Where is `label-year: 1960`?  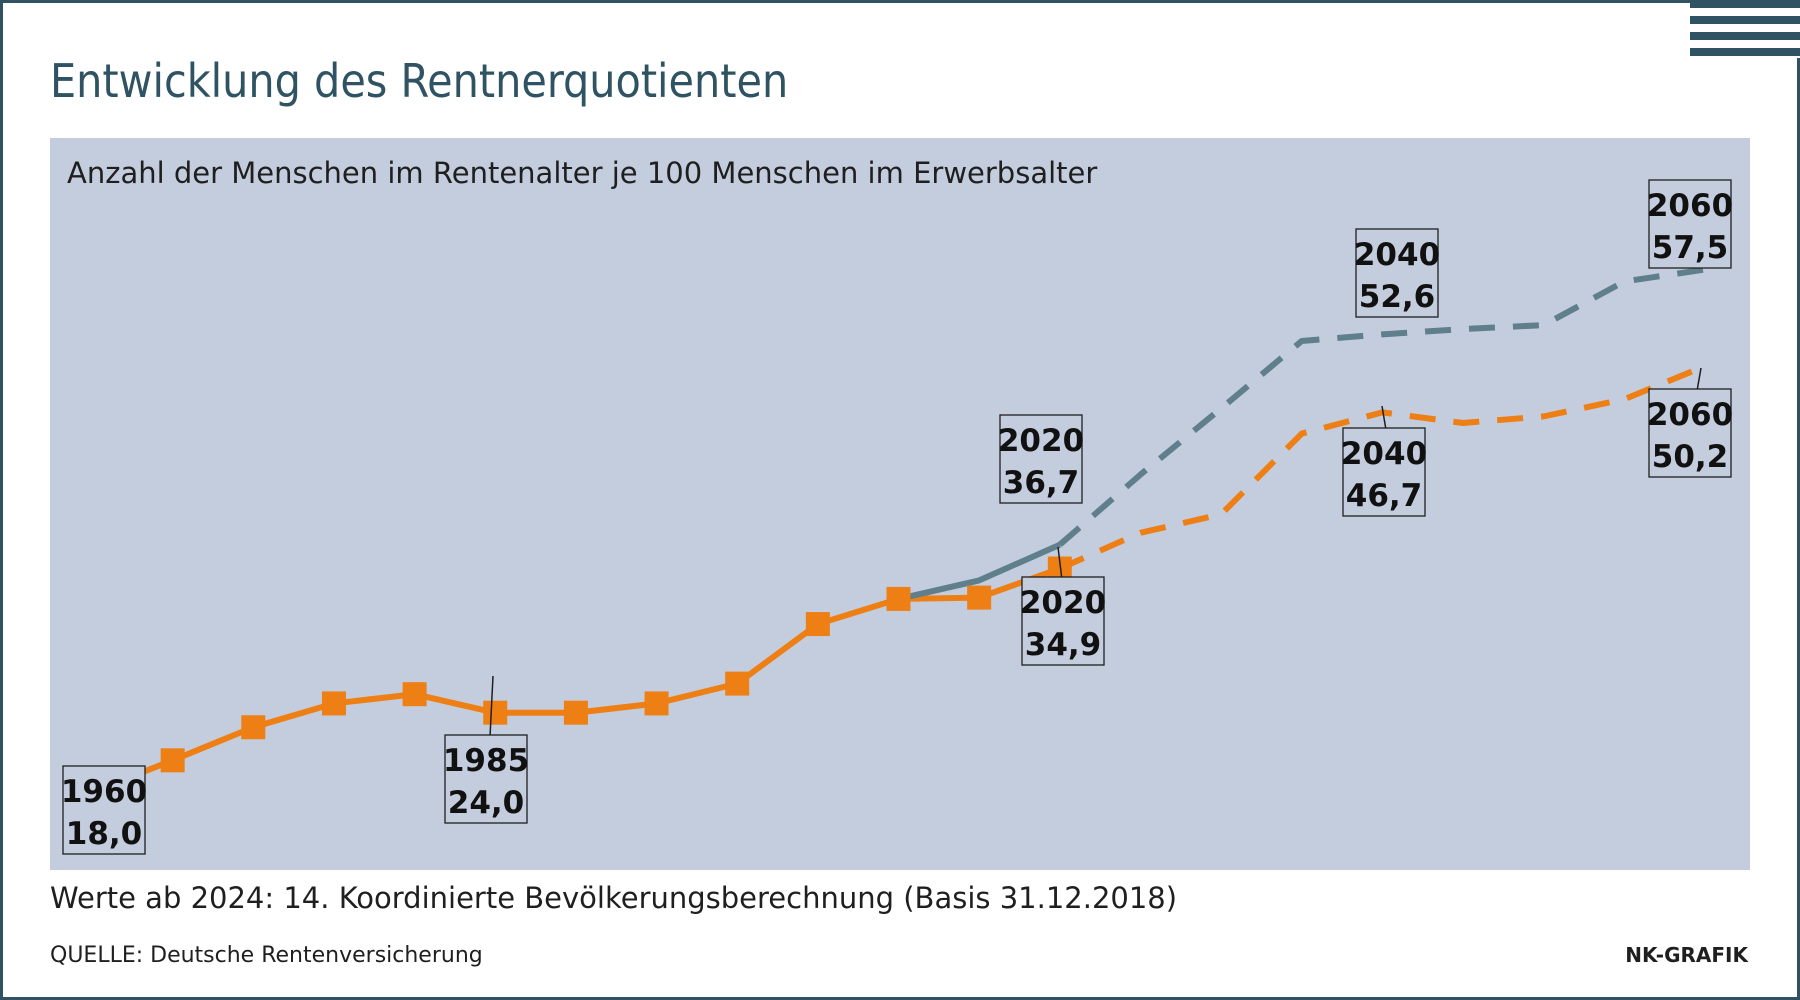 label-year: 1960 is located at coordinates (104, 792).